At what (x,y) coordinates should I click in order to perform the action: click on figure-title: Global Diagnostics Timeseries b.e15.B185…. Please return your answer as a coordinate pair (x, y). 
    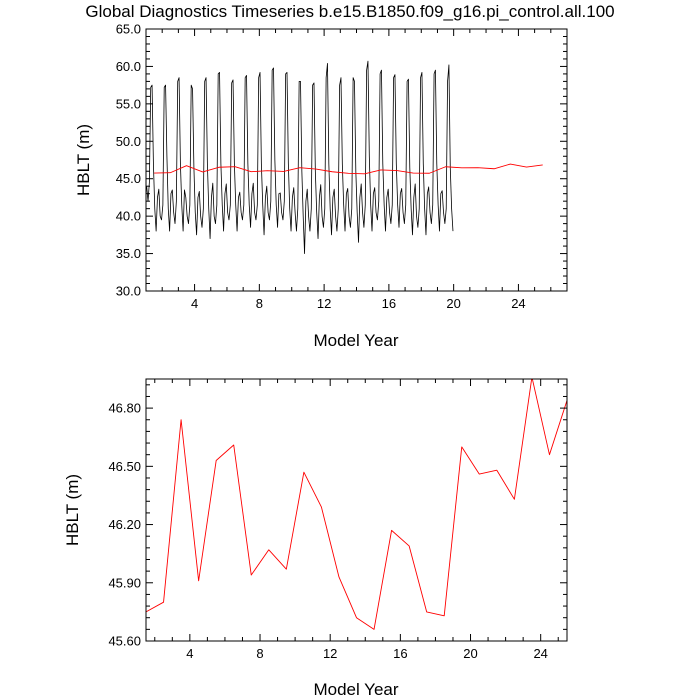
    Looking at the image, I should click on (349, 11).